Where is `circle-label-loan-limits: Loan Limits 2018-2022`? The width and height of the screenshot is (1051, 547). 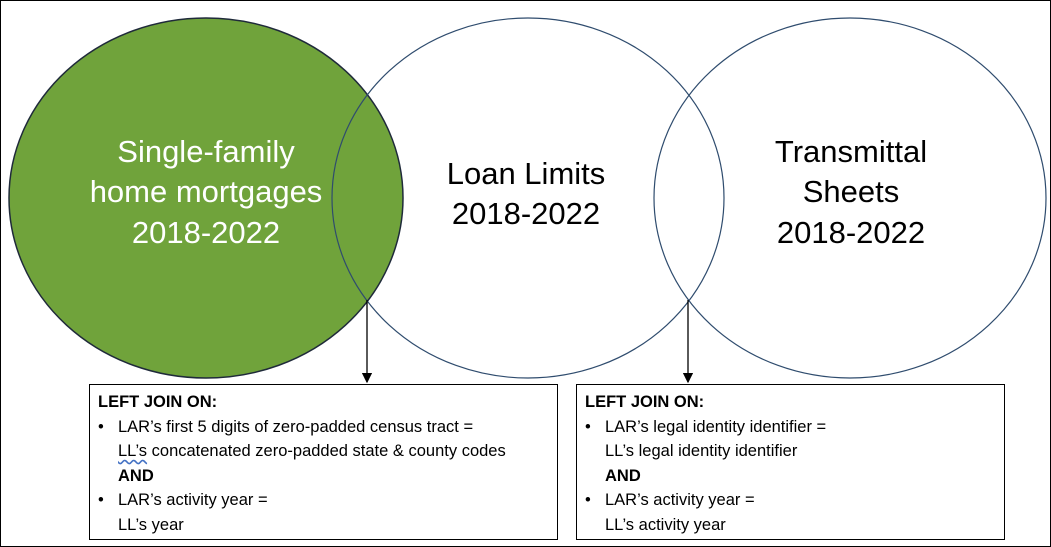 circle-label-loan-limits: Loan Limits 2018-2022 is located at coordinates (526, 194).